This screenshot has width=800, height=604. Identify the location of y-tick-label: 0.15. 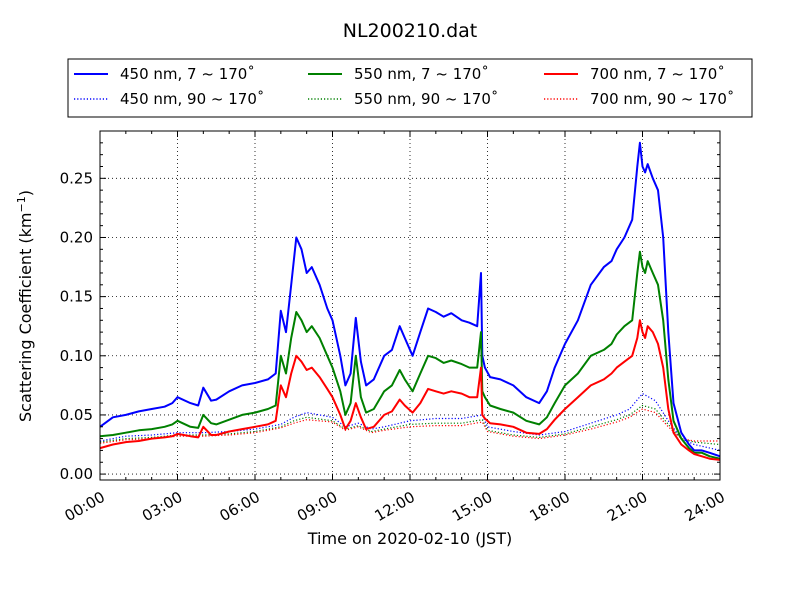
(76, 297).